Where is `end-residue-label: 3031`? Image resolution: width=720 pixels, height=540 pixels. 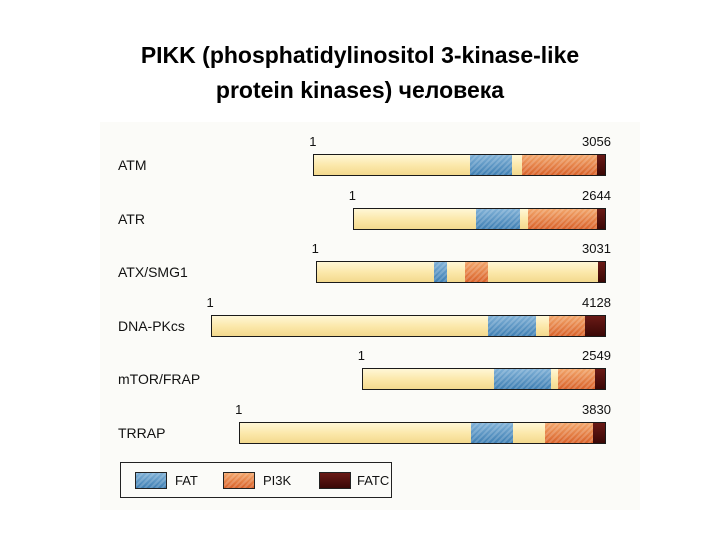
end-residue-label: 3031 is located at coordinates (596, 248).